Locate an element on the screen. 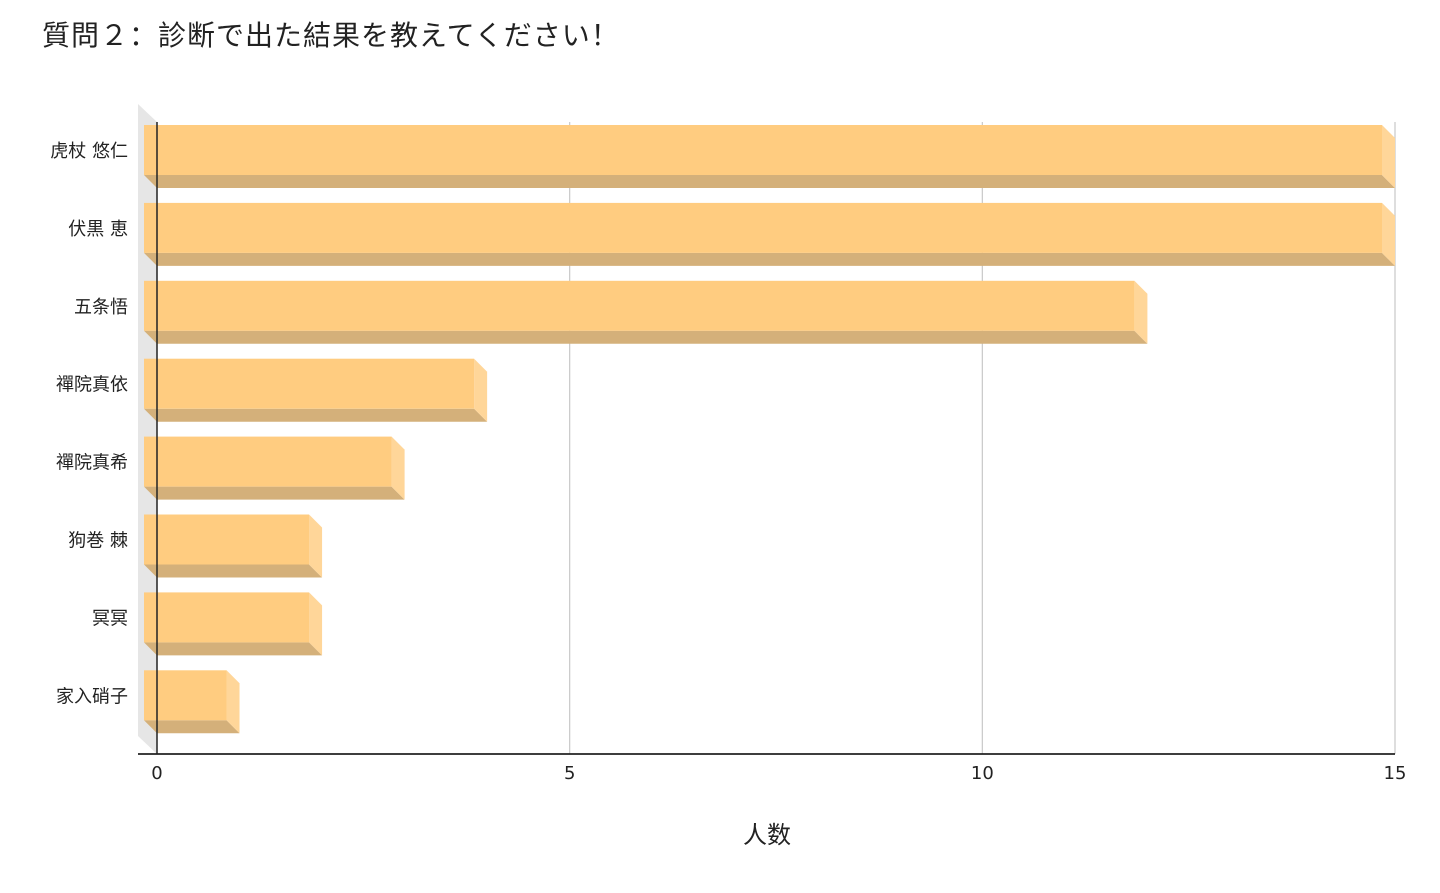 The height and width of the screenshot is (893, 1440). category-label: 家入硝子 is located at coordinates (92, 696).